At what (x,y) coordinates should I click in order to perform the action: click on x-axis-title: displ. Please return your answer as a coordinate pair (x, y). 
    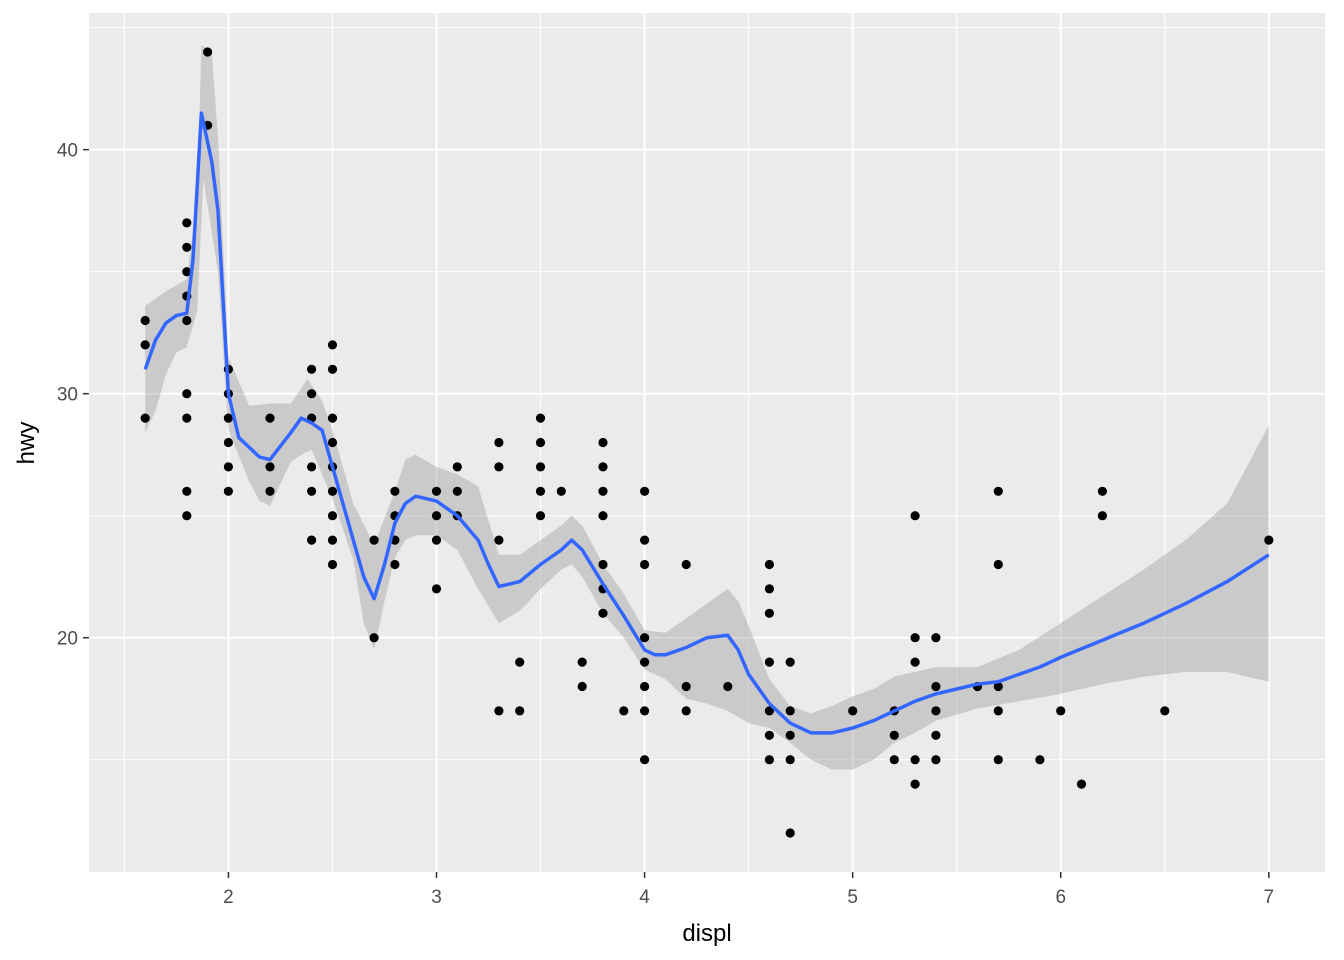
    Looking at the image, I should click on (706, 933).